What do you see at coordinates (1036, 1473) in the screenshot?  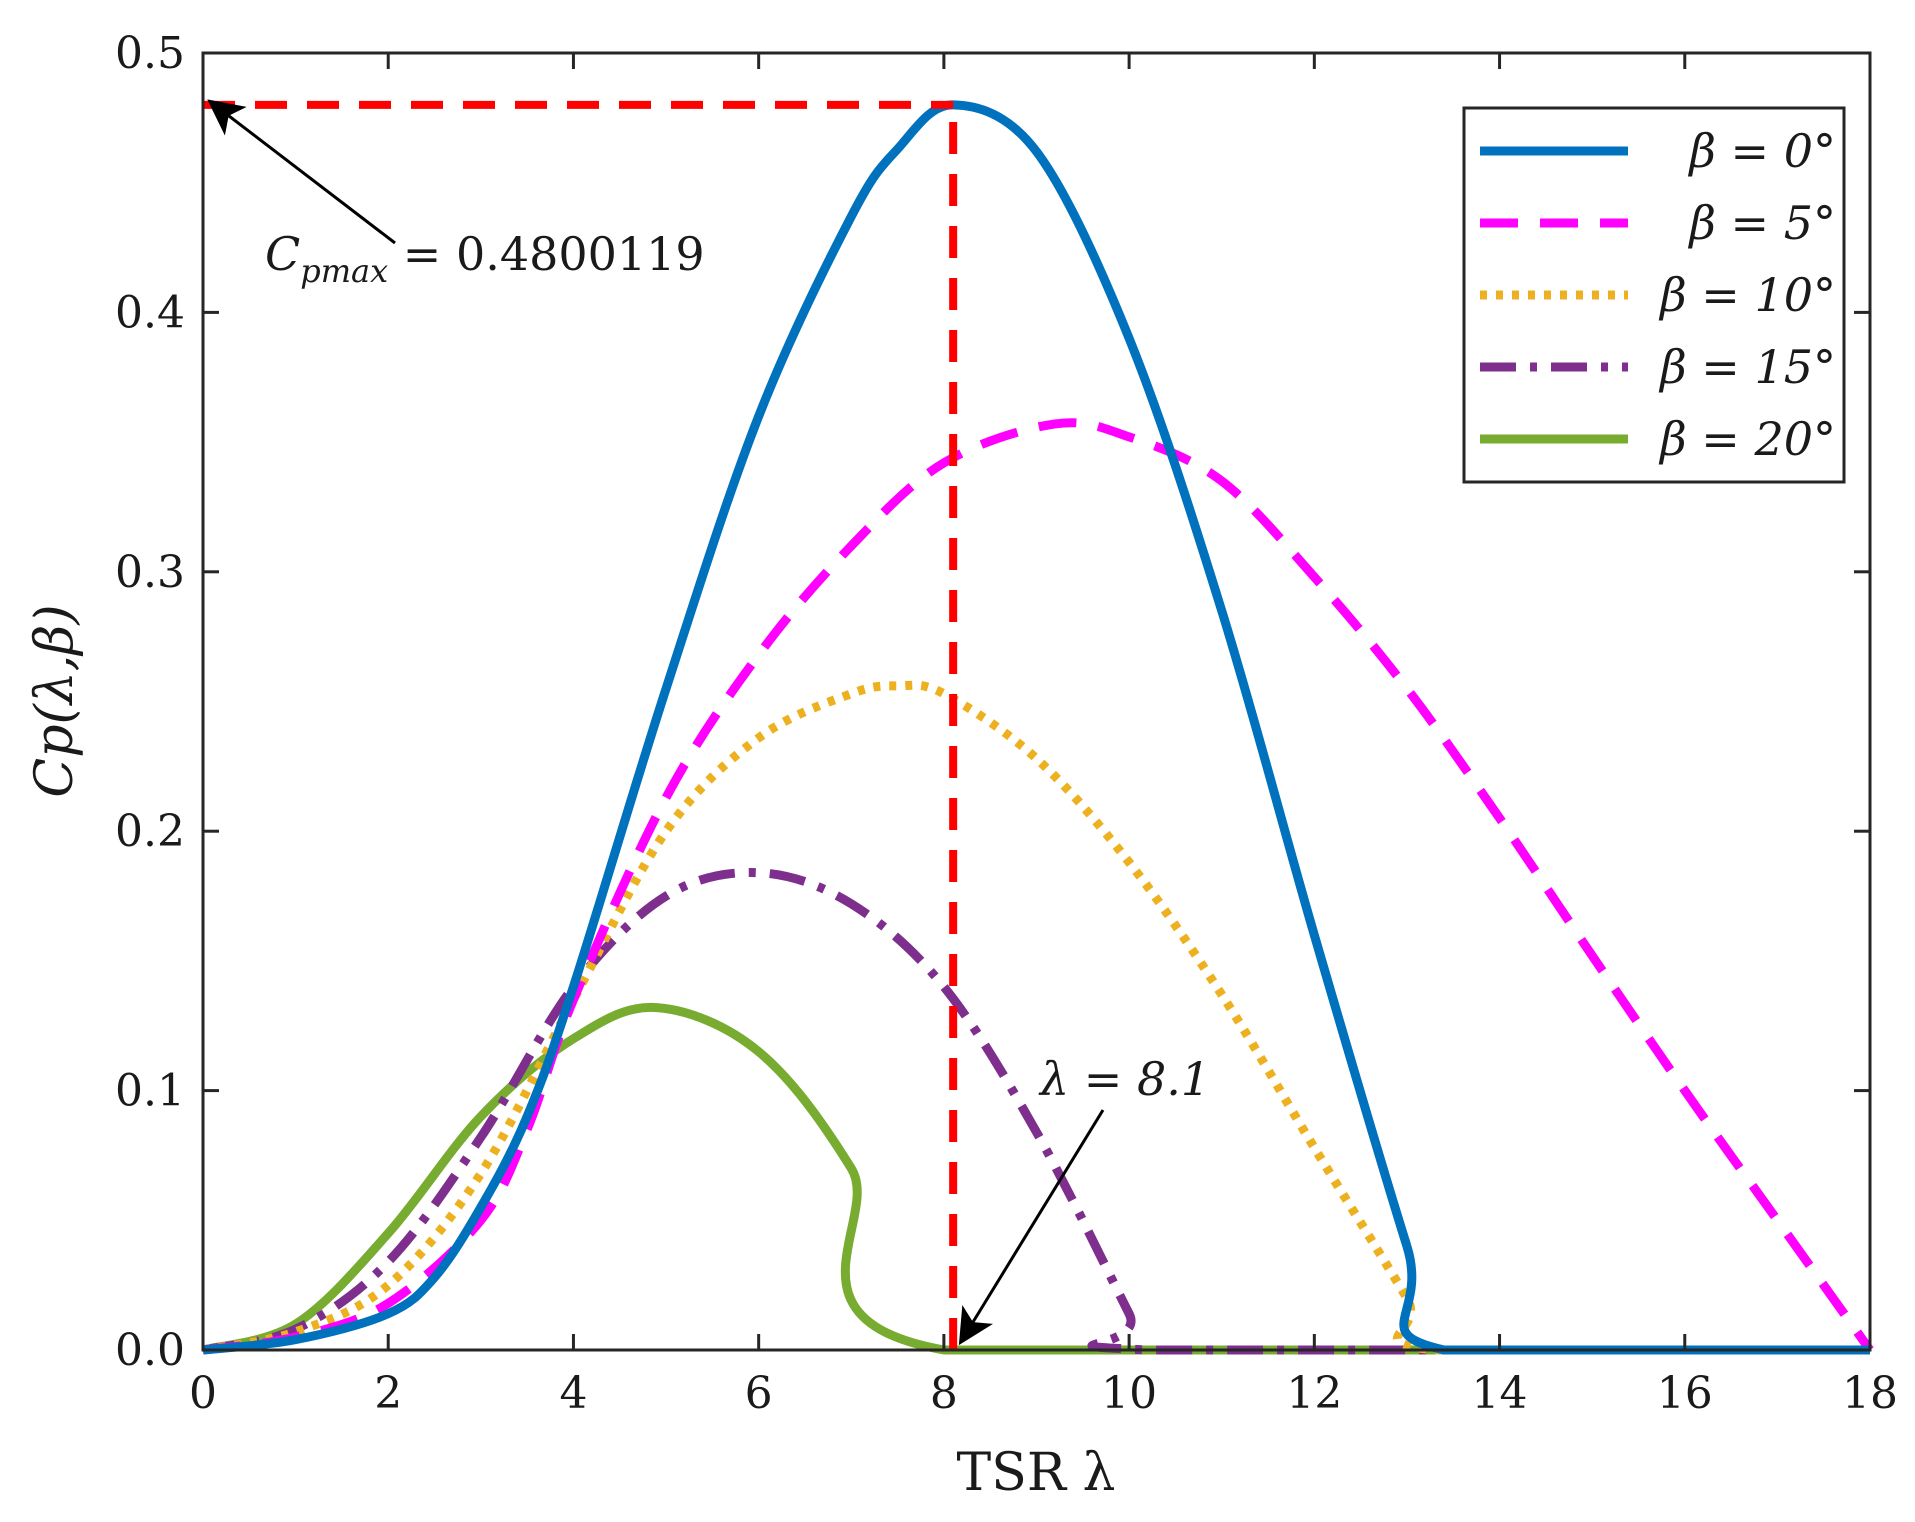 I see `x-axis-label: TSR λ` at bounding box center [1036, 1473].